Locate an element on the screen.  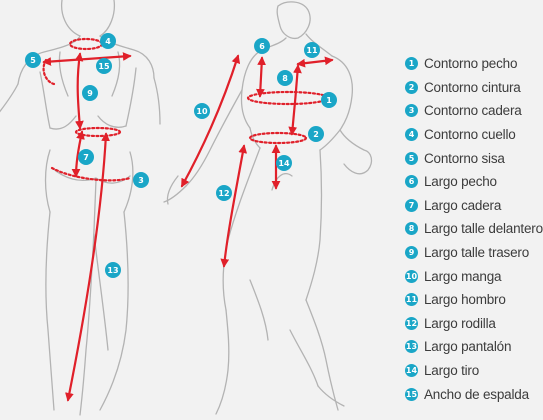
legend-number: 9 is located at coordinates (411, 253).